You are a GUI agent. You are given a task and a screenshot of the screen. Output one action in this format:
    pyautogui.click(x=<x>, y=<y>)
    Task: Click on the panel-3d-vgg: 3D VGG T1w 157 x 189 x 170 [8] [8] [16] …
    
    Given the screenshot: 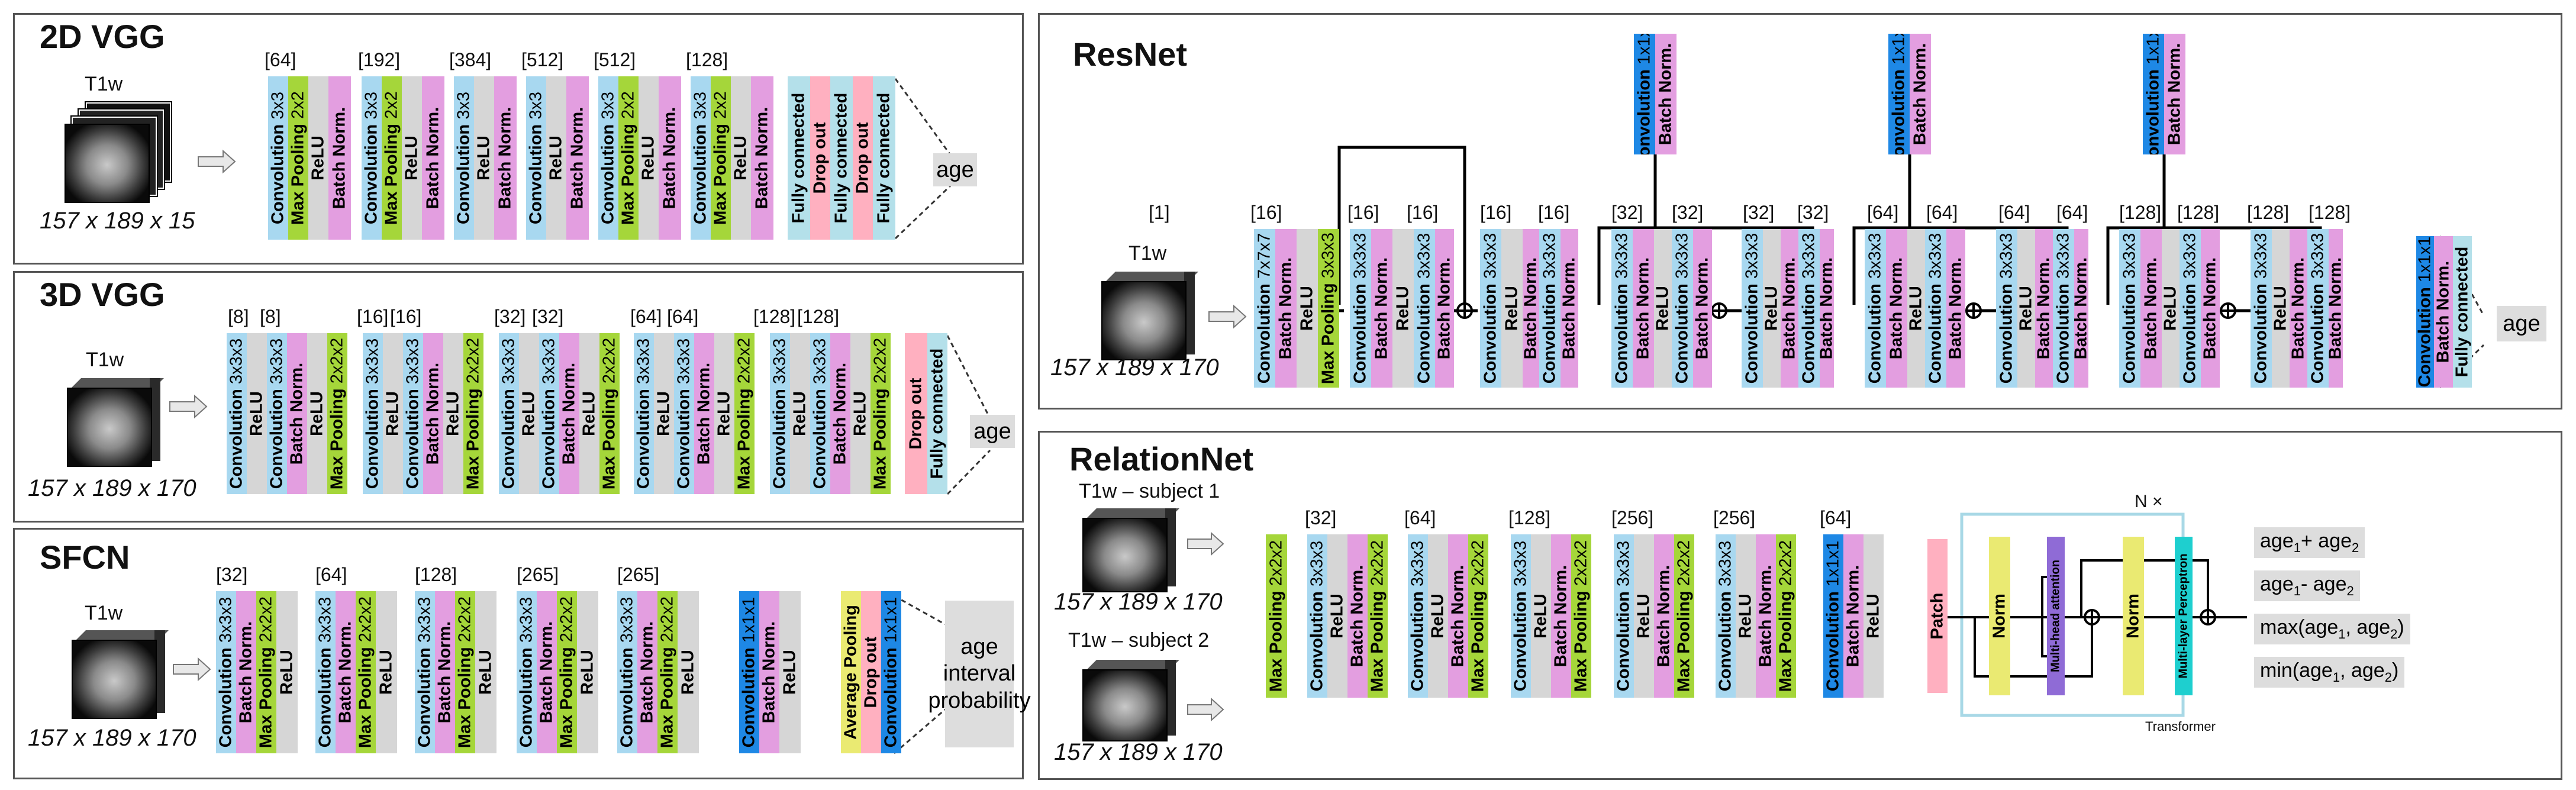 What is the action you would take?
    pyautogui.click(x=518, y=397)
    